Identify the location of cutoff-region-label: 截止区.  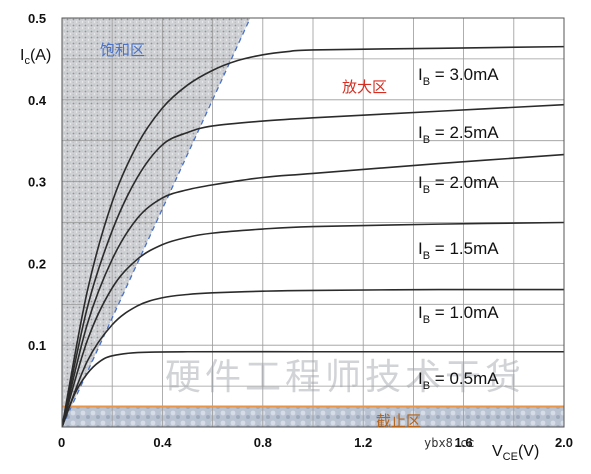
(398, 421).